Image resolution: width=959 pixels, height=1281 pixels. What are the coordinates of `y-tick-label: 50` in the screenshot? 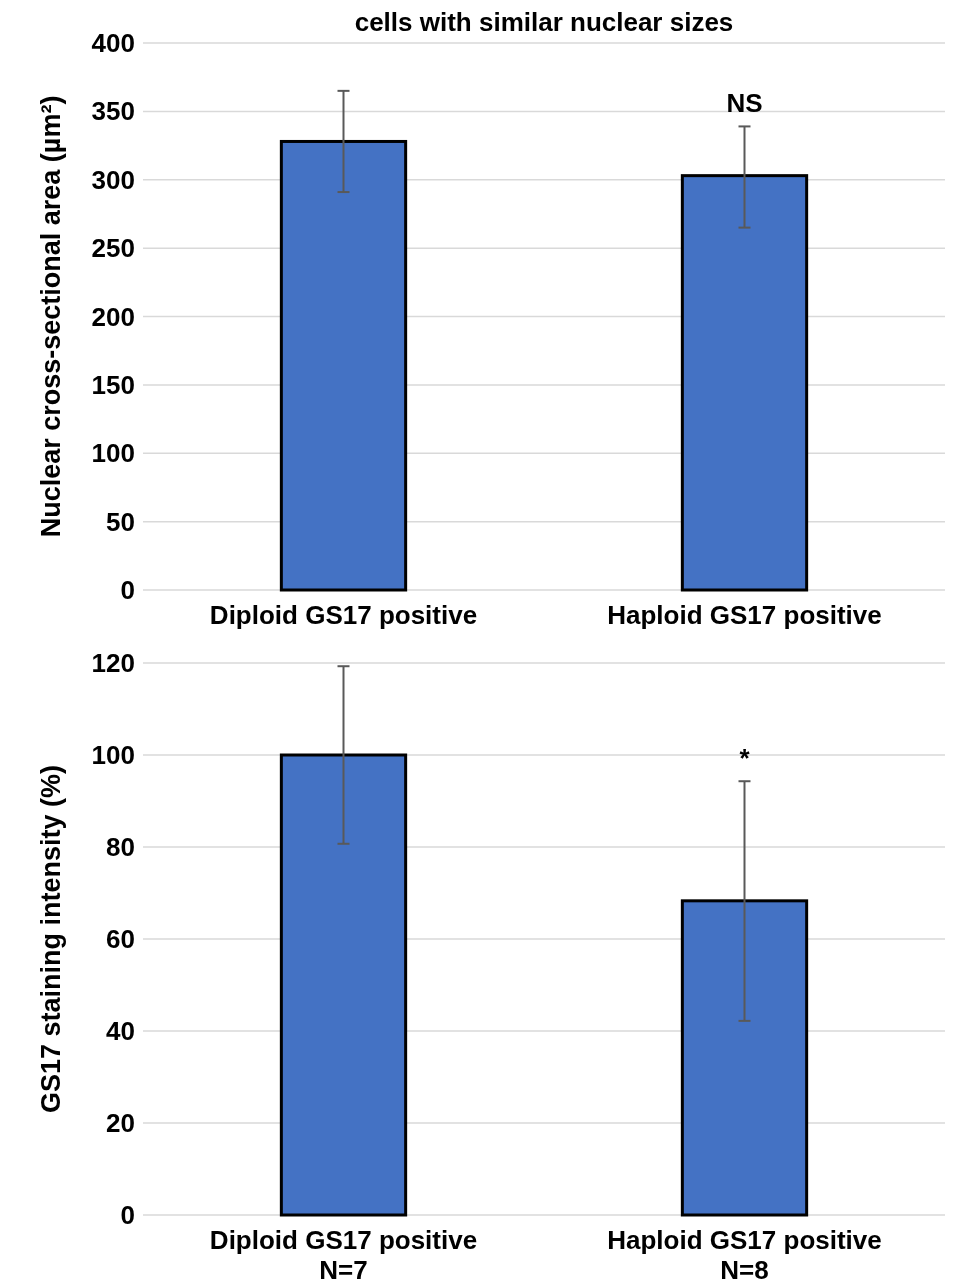 It's located at (120, 521).